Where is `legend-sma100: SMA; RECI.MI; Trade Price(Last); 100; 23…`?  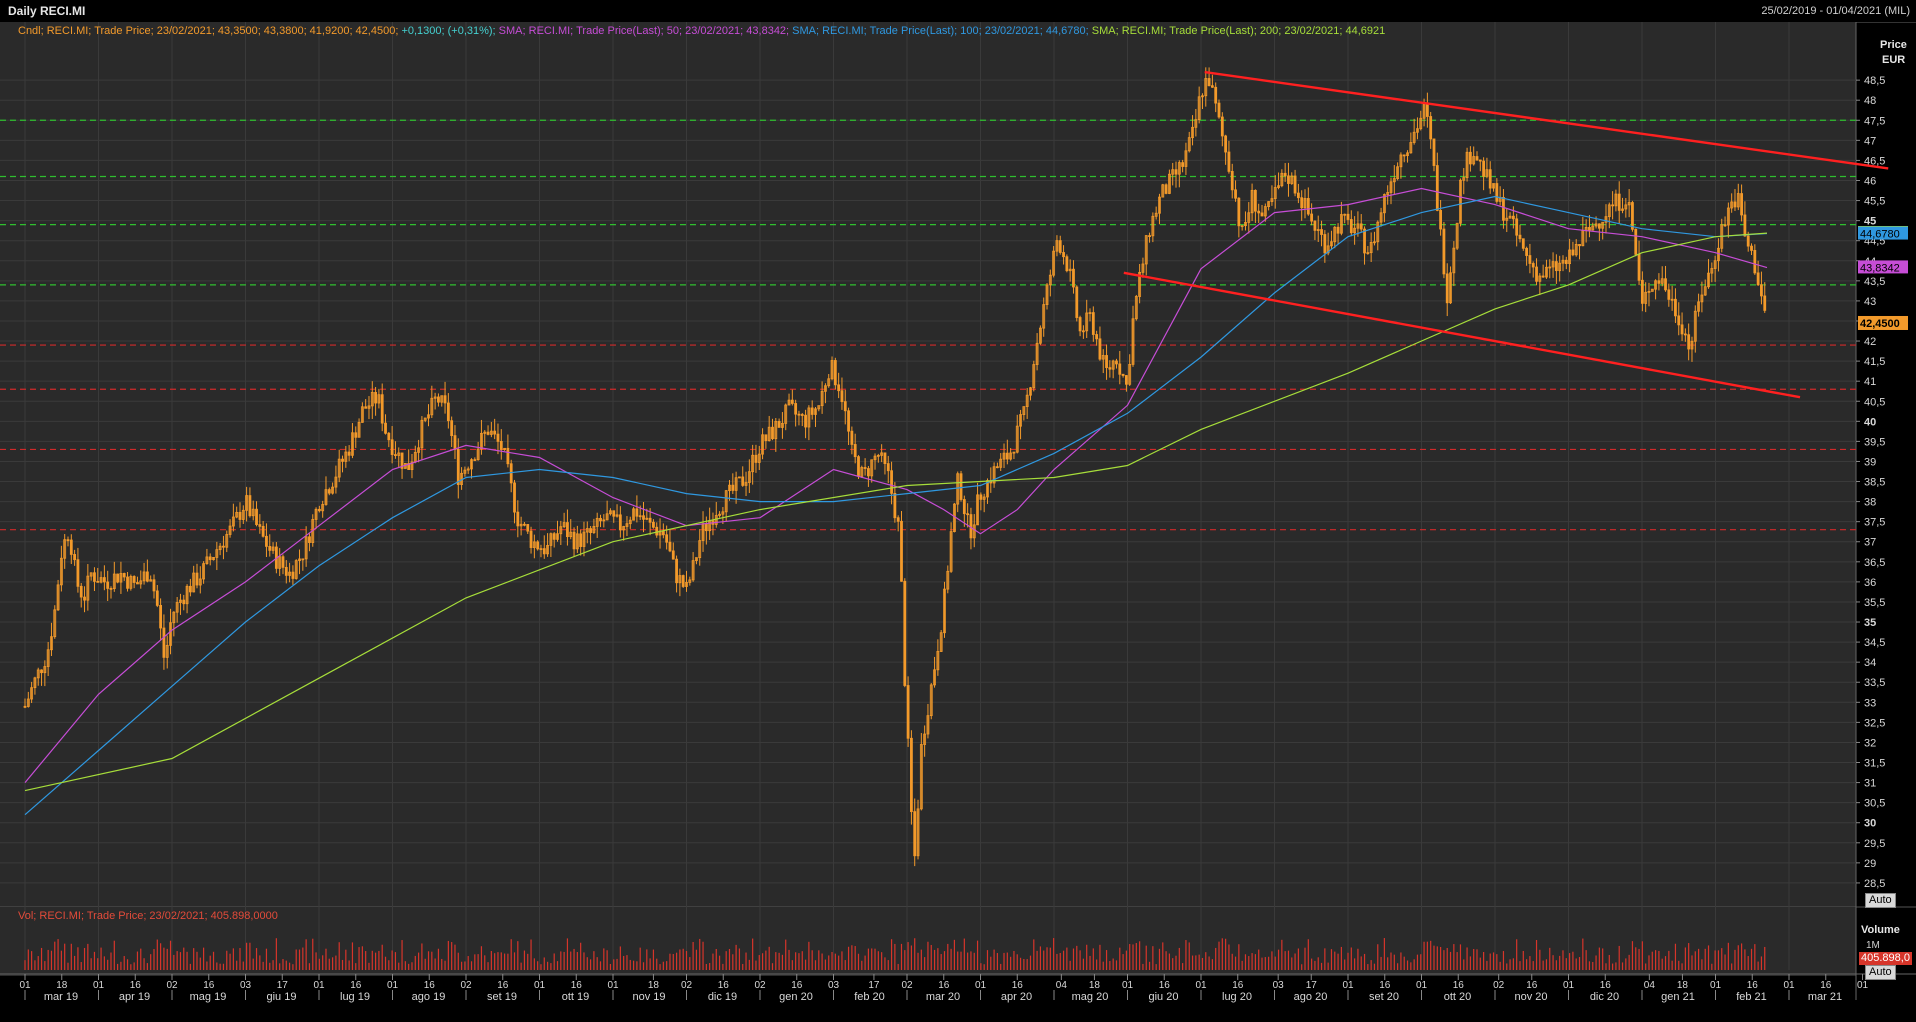 legend-sma100: SMA; RECI.MI; Trade Price(Last); 100; 23… is located at coordinates (939, 31).